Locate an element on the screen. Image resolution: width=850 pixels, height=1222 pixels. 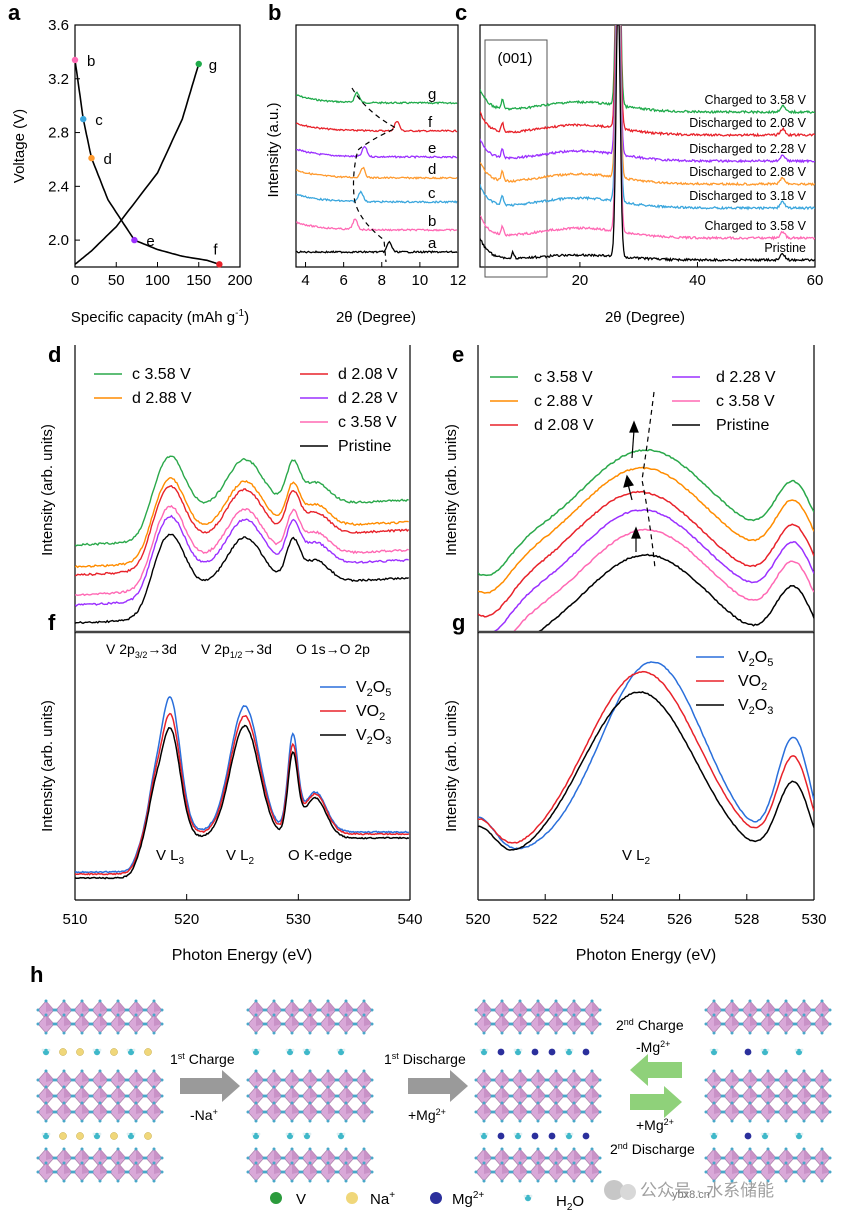
watermark-text: 公众号 · 水系储能 is located at coordinates (707, 1190).